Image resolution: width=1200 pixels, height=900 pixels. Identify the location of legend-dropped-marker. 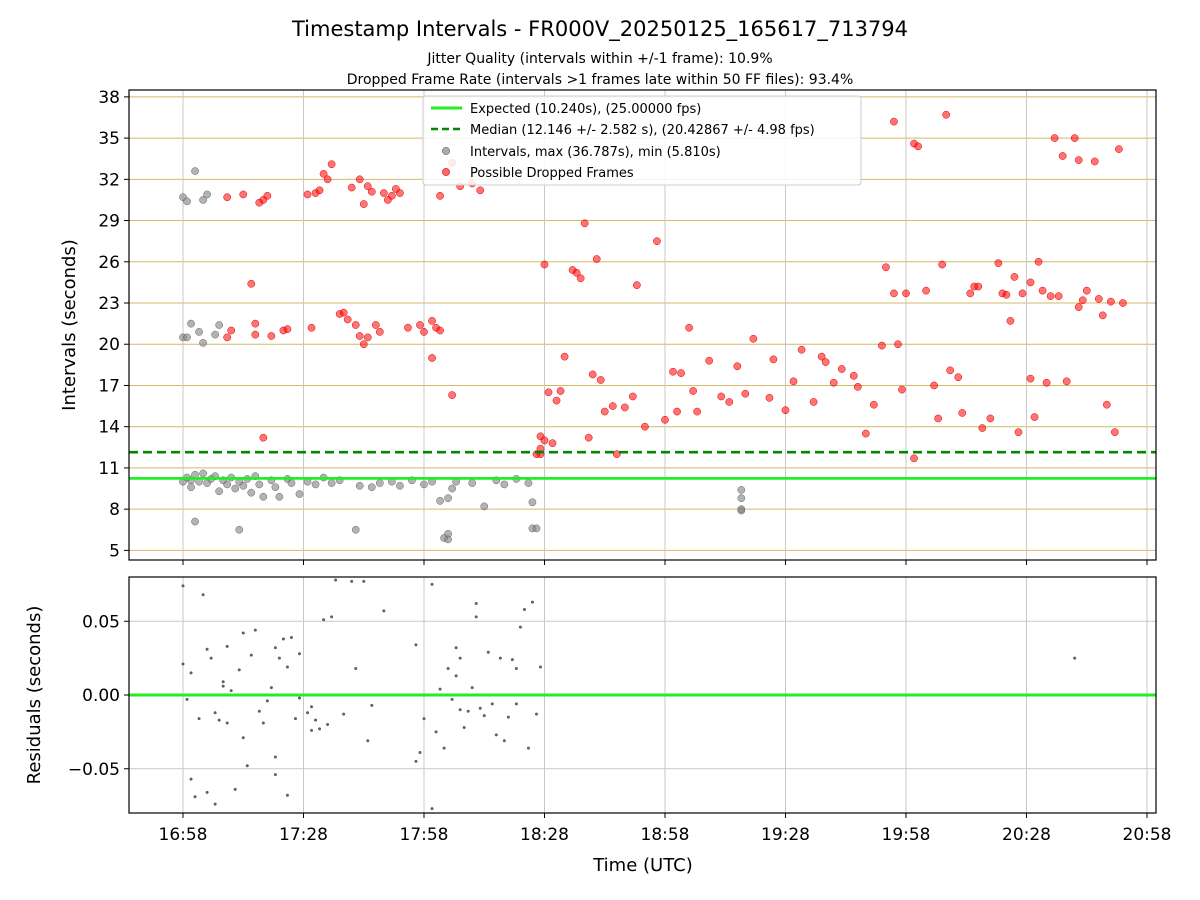
(446, 172).